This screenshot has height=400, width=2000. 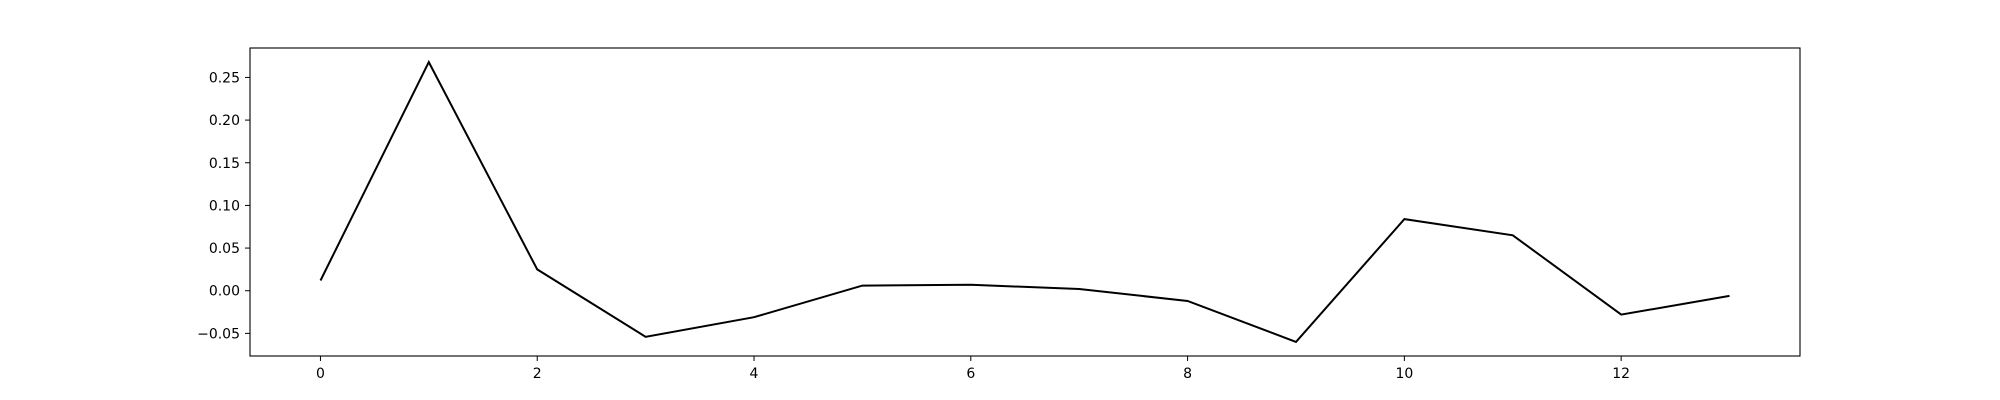 I want to click on y-tick-label: 0.05, so click(x=224, y=249).